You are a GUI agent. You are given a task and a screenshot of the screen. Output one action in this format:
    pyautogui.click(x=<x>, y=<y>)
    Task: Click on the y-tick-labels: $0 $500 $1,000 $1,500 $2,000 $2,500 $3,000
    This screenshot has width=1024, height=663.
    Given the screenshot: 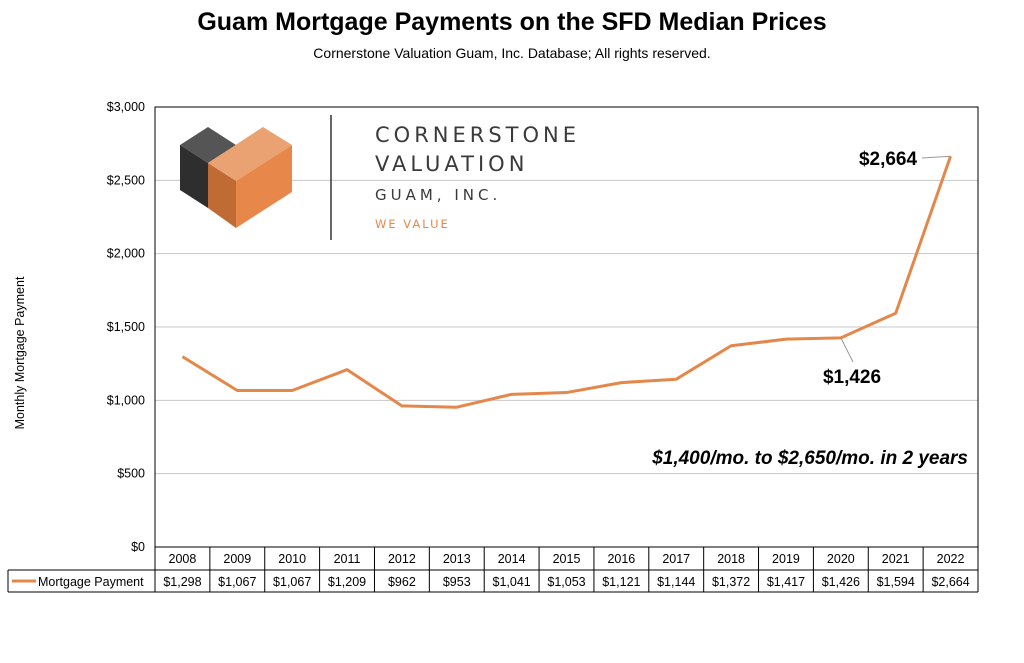 What is the action you would take?
    pyautogui.click(x=126, y=327)
    